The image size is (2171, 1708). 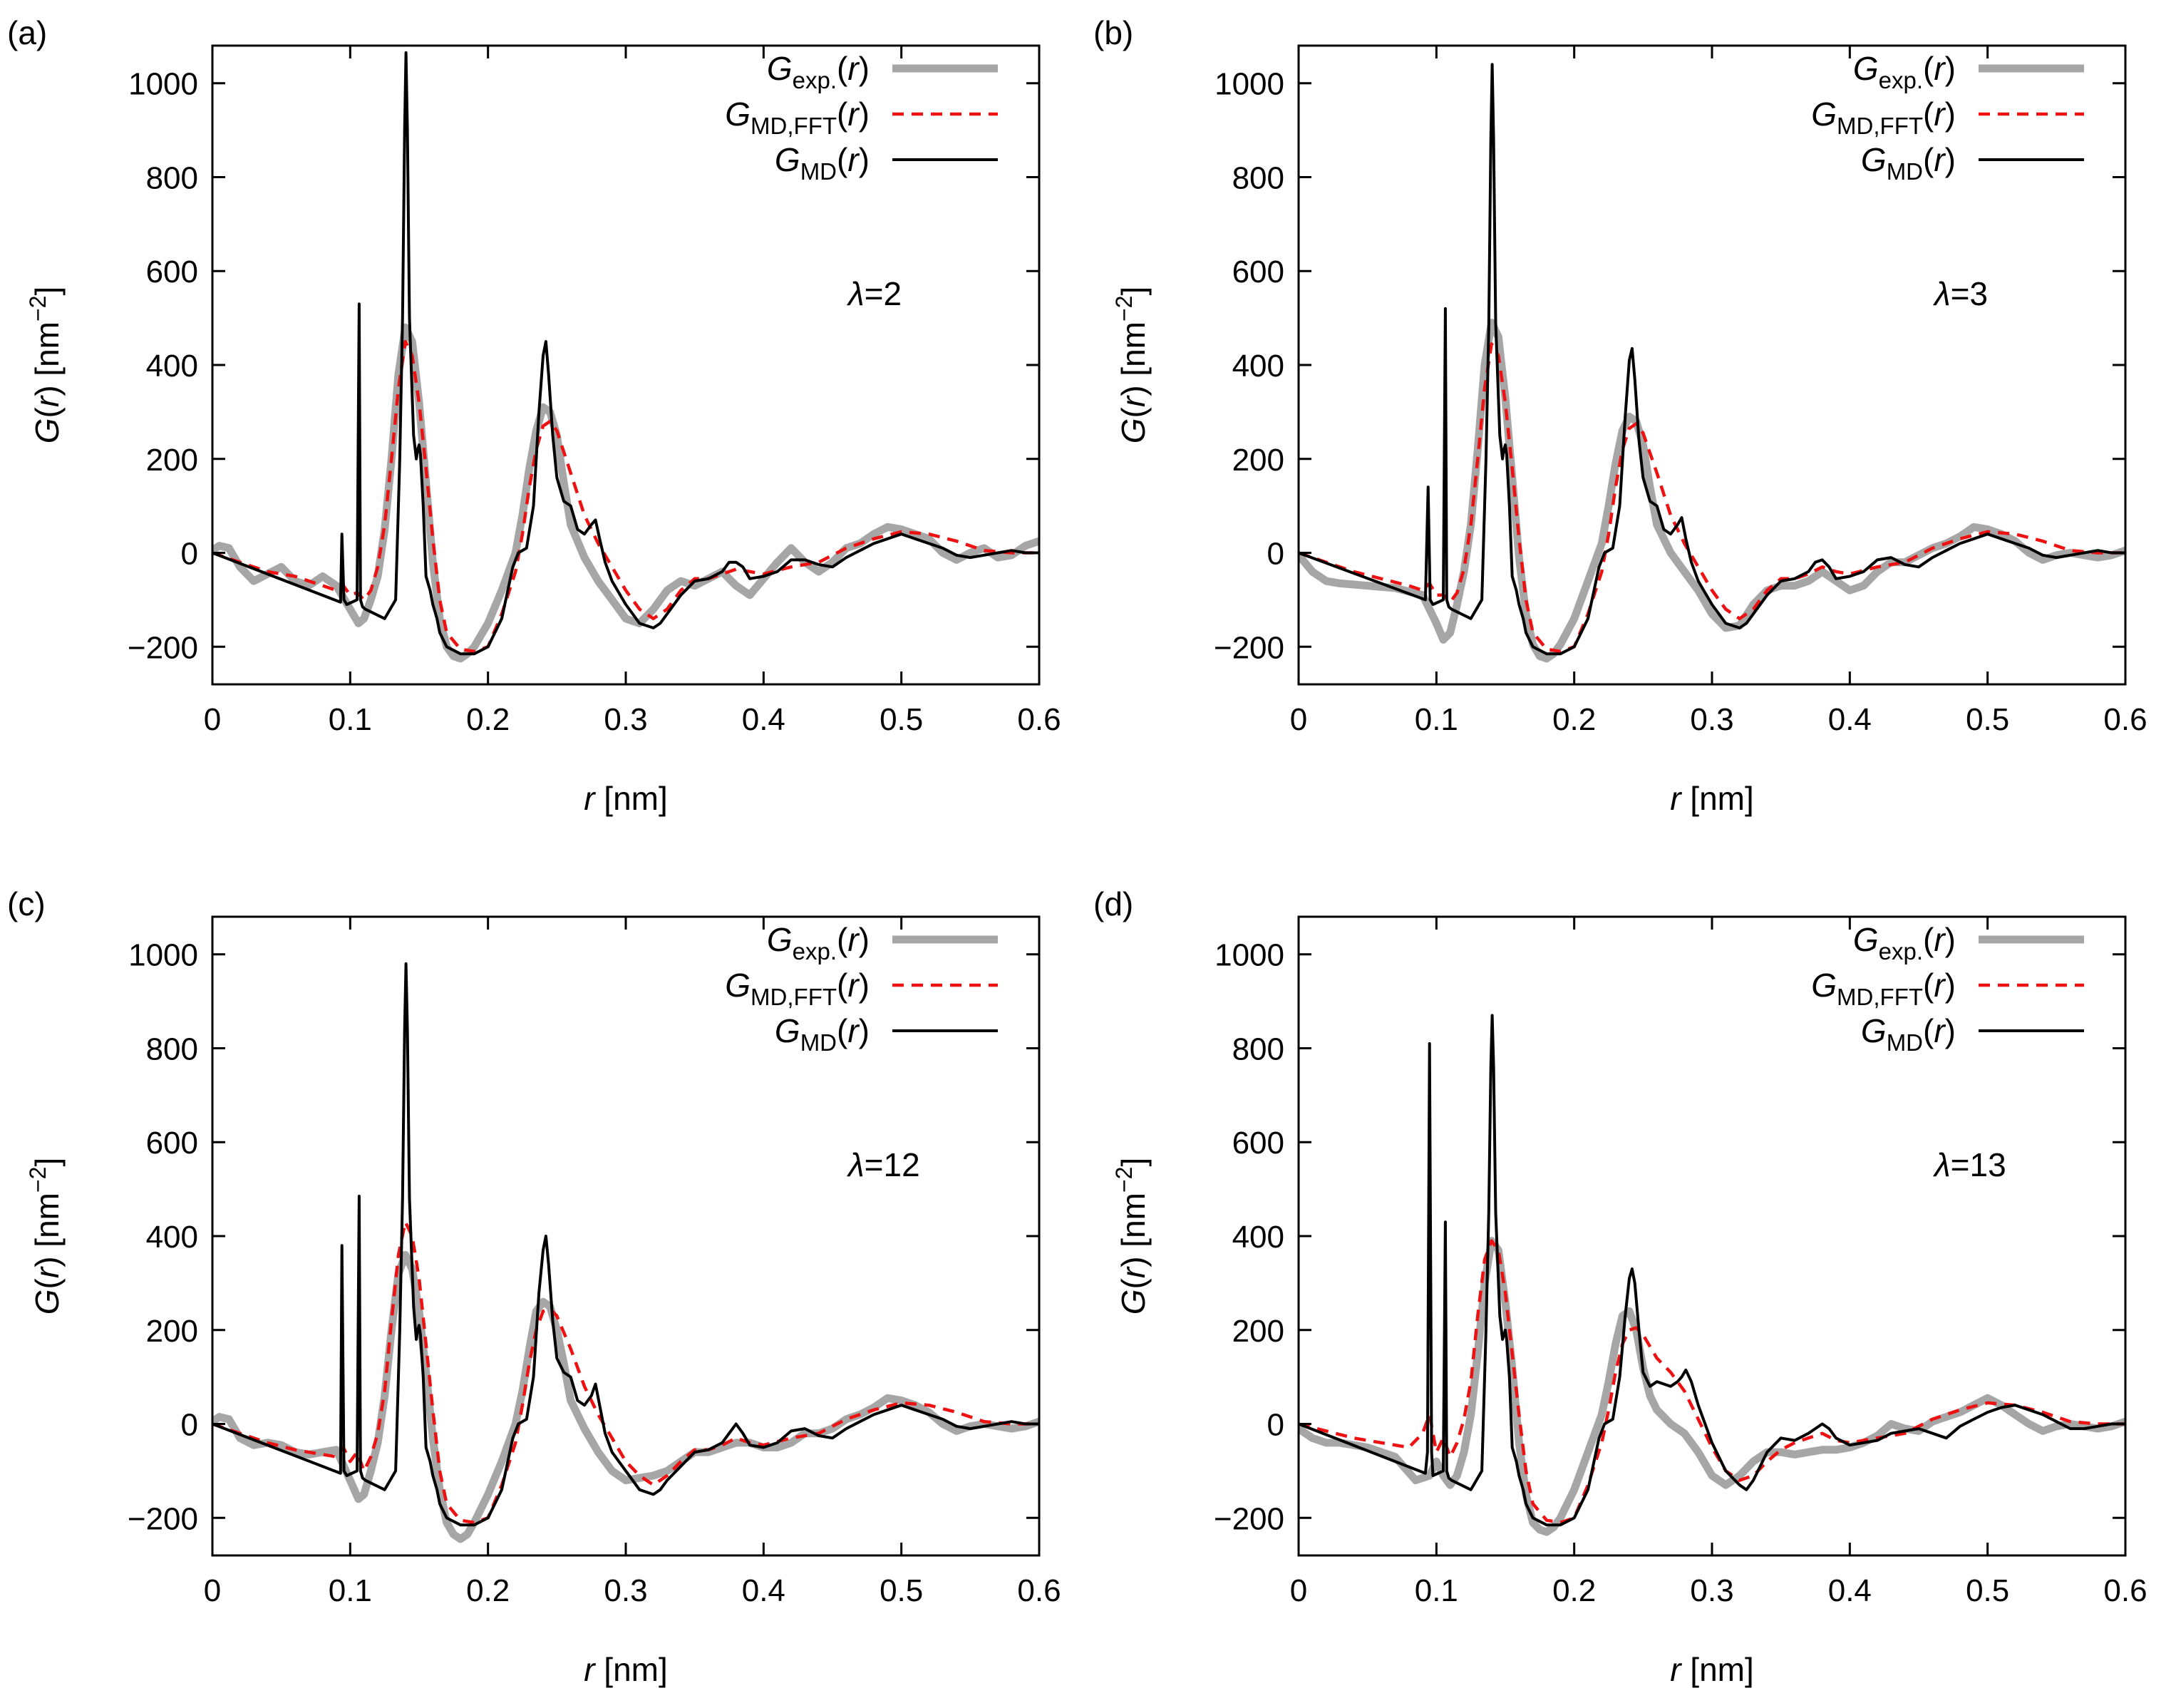 What do you see at coordinates (1969, 1164) in the screenshot?
I see `lambda-annotation: λ=13` at bounding box center [1969, 1164].